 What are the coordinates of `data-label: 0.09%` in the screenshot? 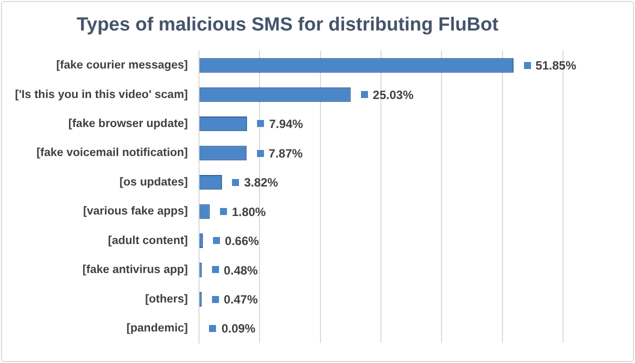 It's located at (238, 329).